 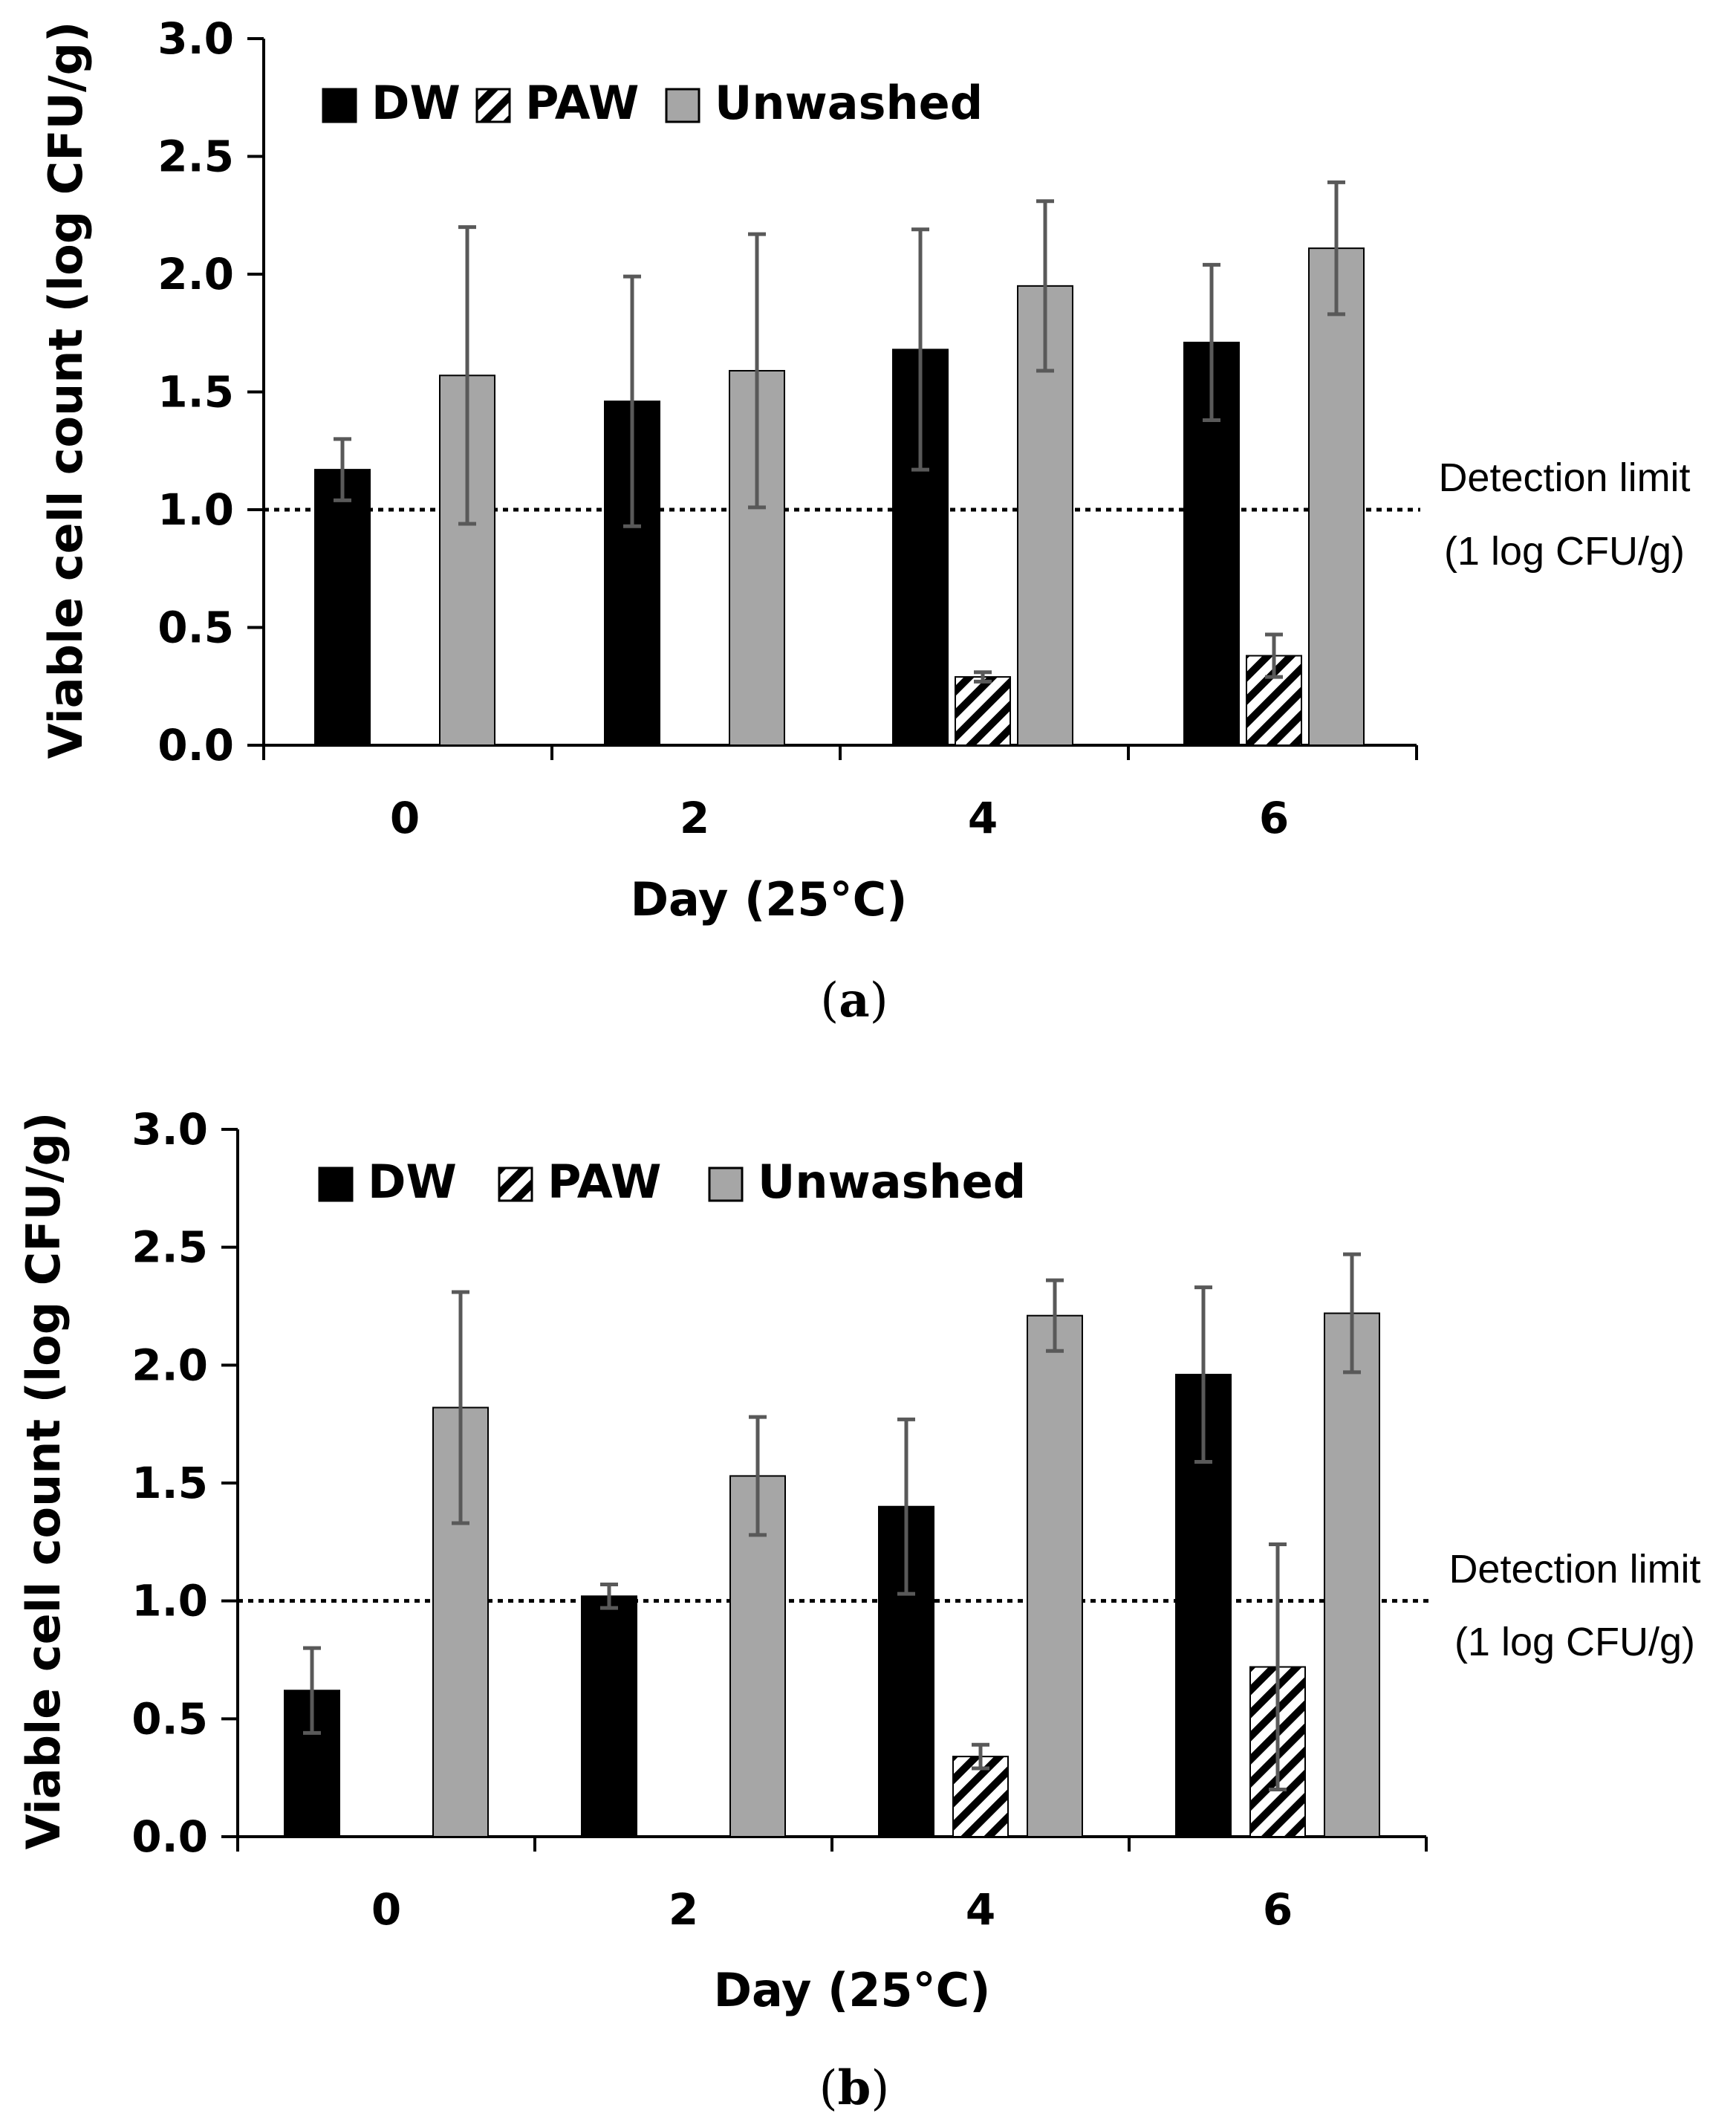 I want to click on panel-label-a: (a), so click(x=854, y=1000).